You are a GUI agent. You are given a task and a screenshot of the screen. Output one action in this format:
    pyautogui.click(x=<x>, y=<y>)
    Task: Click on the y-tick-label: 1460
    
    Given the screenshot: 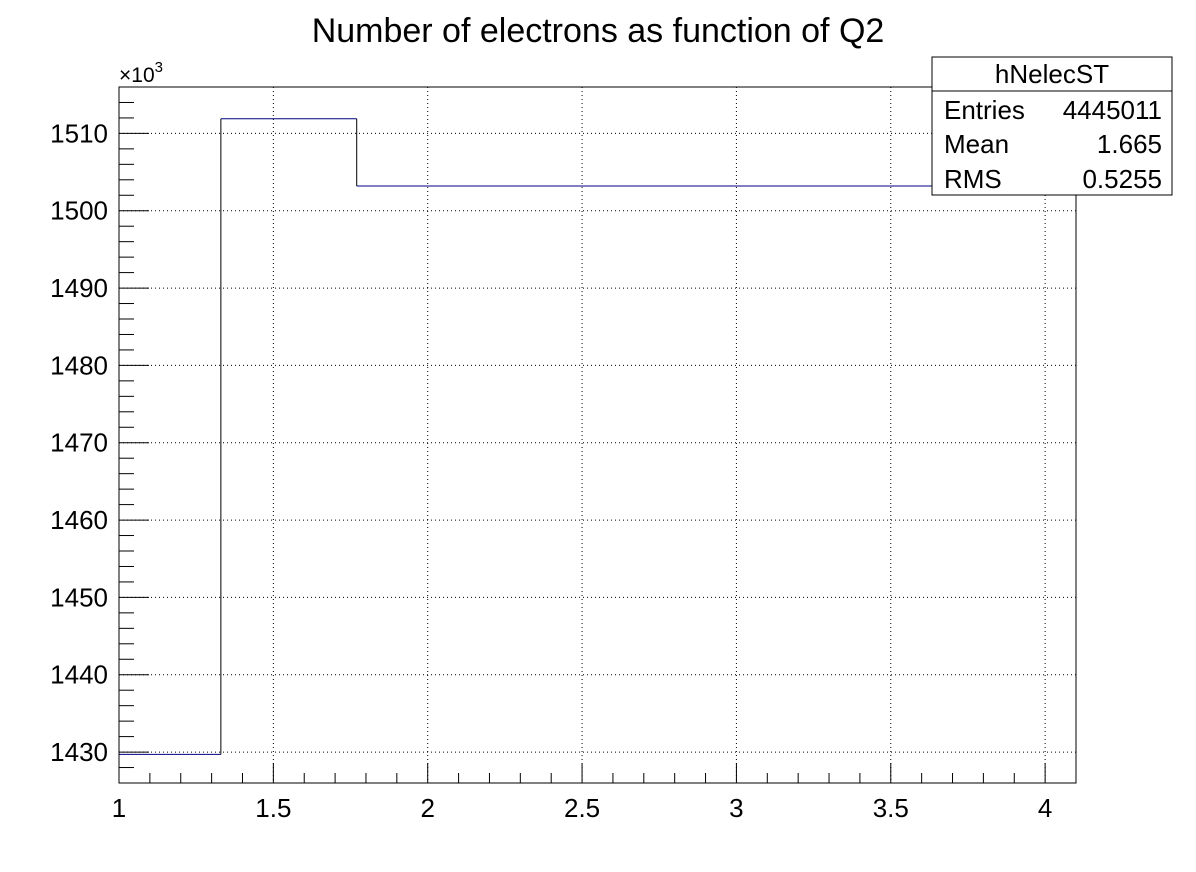 What is the action you would take?
    pyautogui.click(x=79, y=520)
    